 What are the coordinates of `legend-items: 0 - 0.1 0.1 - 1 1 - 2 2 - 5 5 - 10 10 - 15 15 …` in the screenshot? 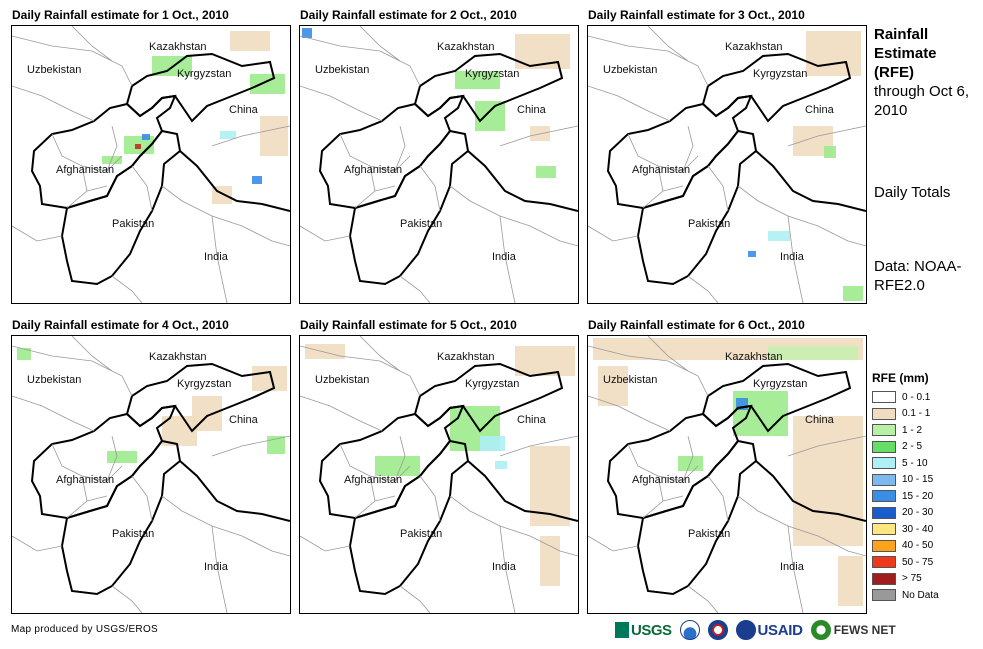 It's located at (922, 496).